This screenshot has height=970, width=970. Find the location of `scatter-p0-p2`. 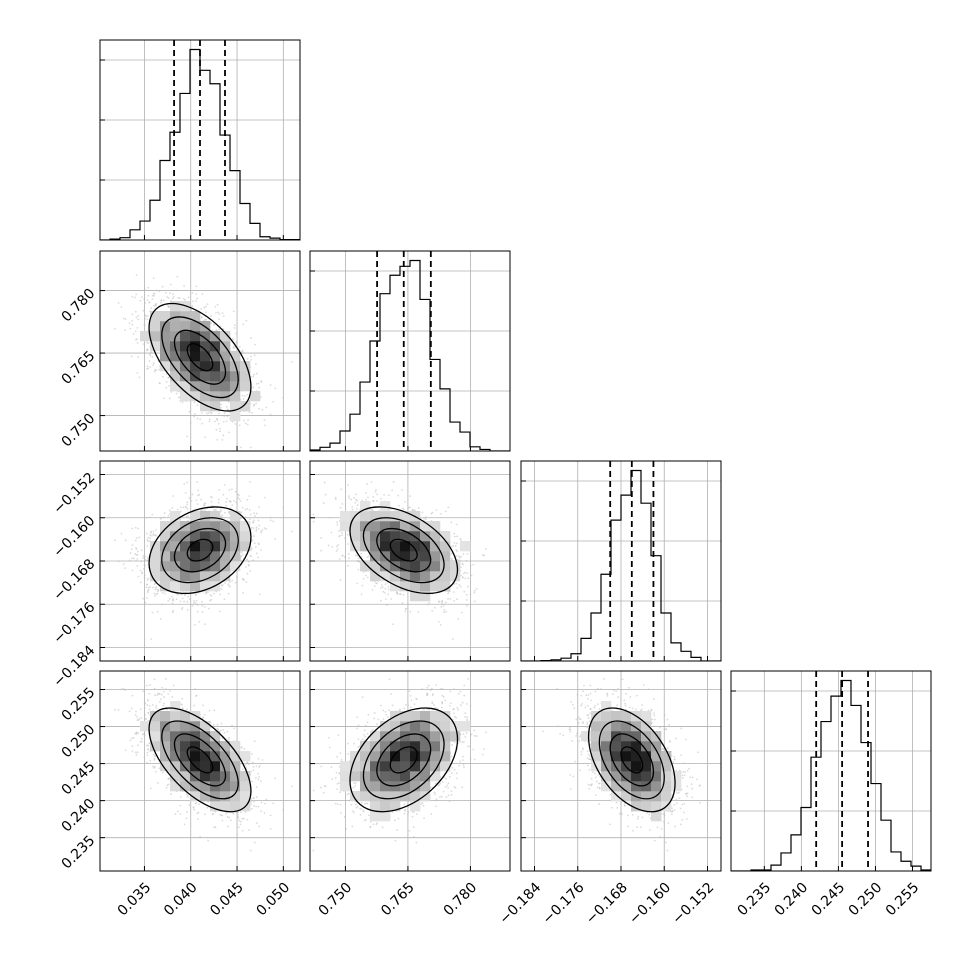

scatter-p0-p2 is located at coordinates (200, 561).